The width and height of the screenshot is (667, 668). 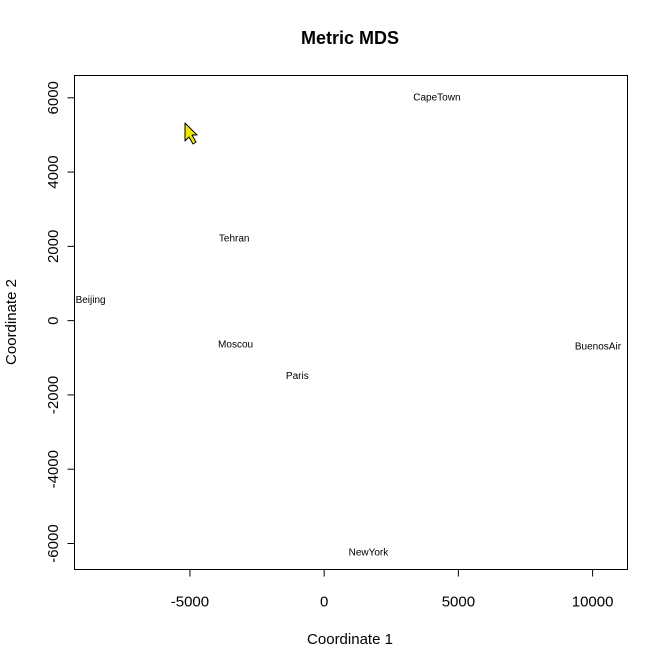 I want to click on y-tick-label: -6000, so click(x=53, y=543).